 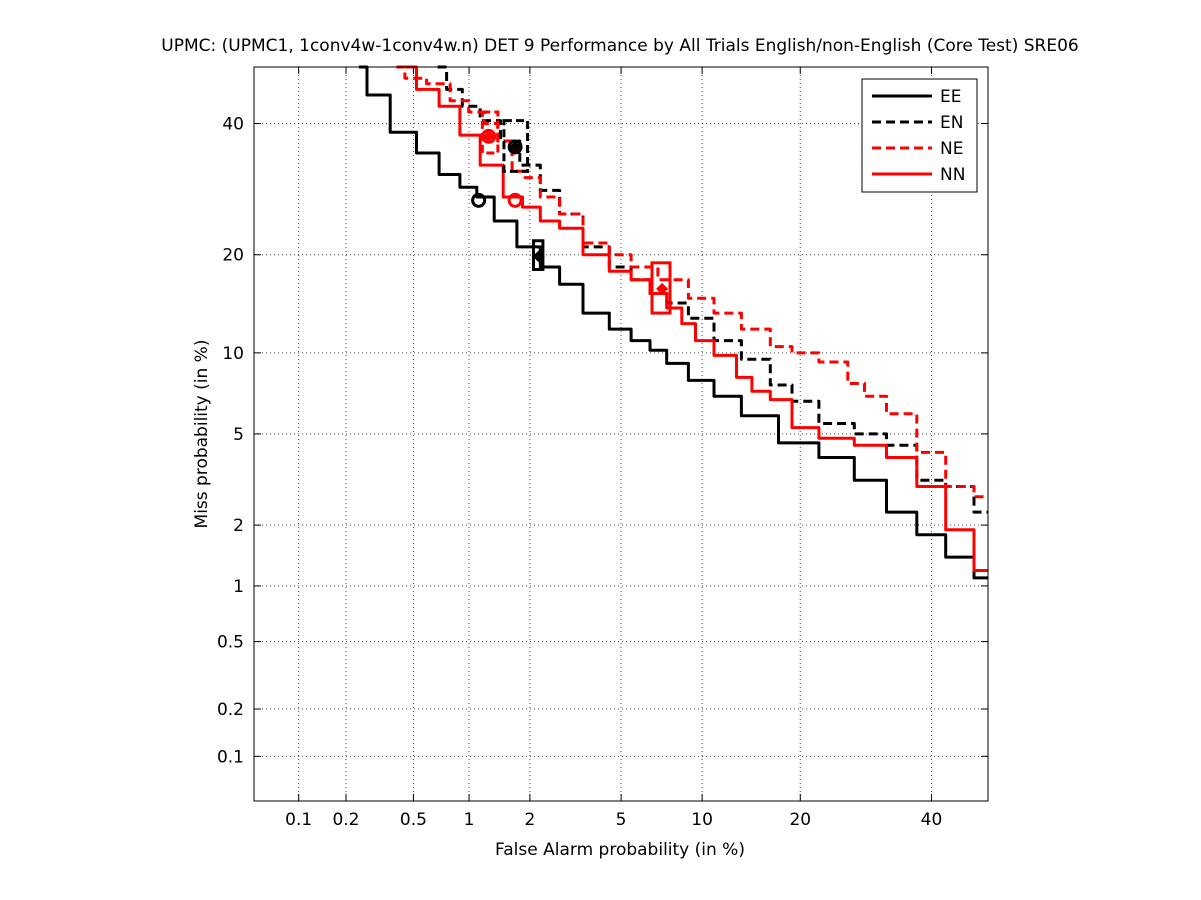 I want to click on y-tick-label: 0.5, so click(x=230, y=643).